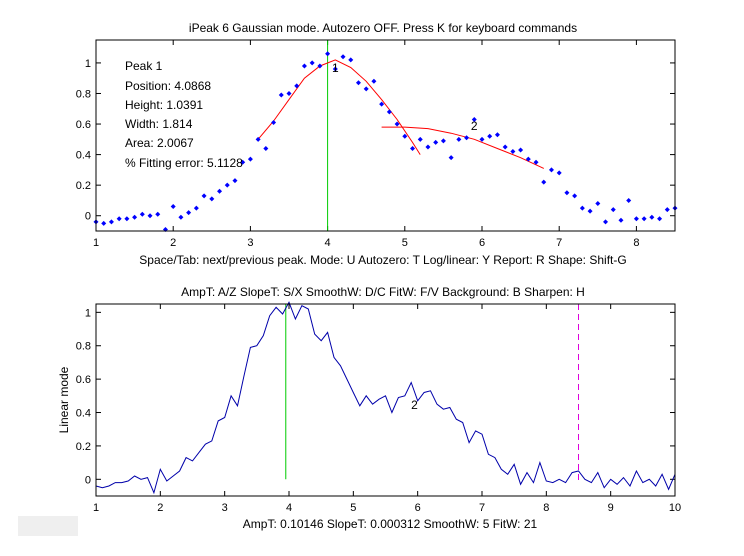 This screenshot has height=556, width=744. Describe the element at coordinates (611, 508) in the screenshot. I see `x-tick-label: 9` at that location.